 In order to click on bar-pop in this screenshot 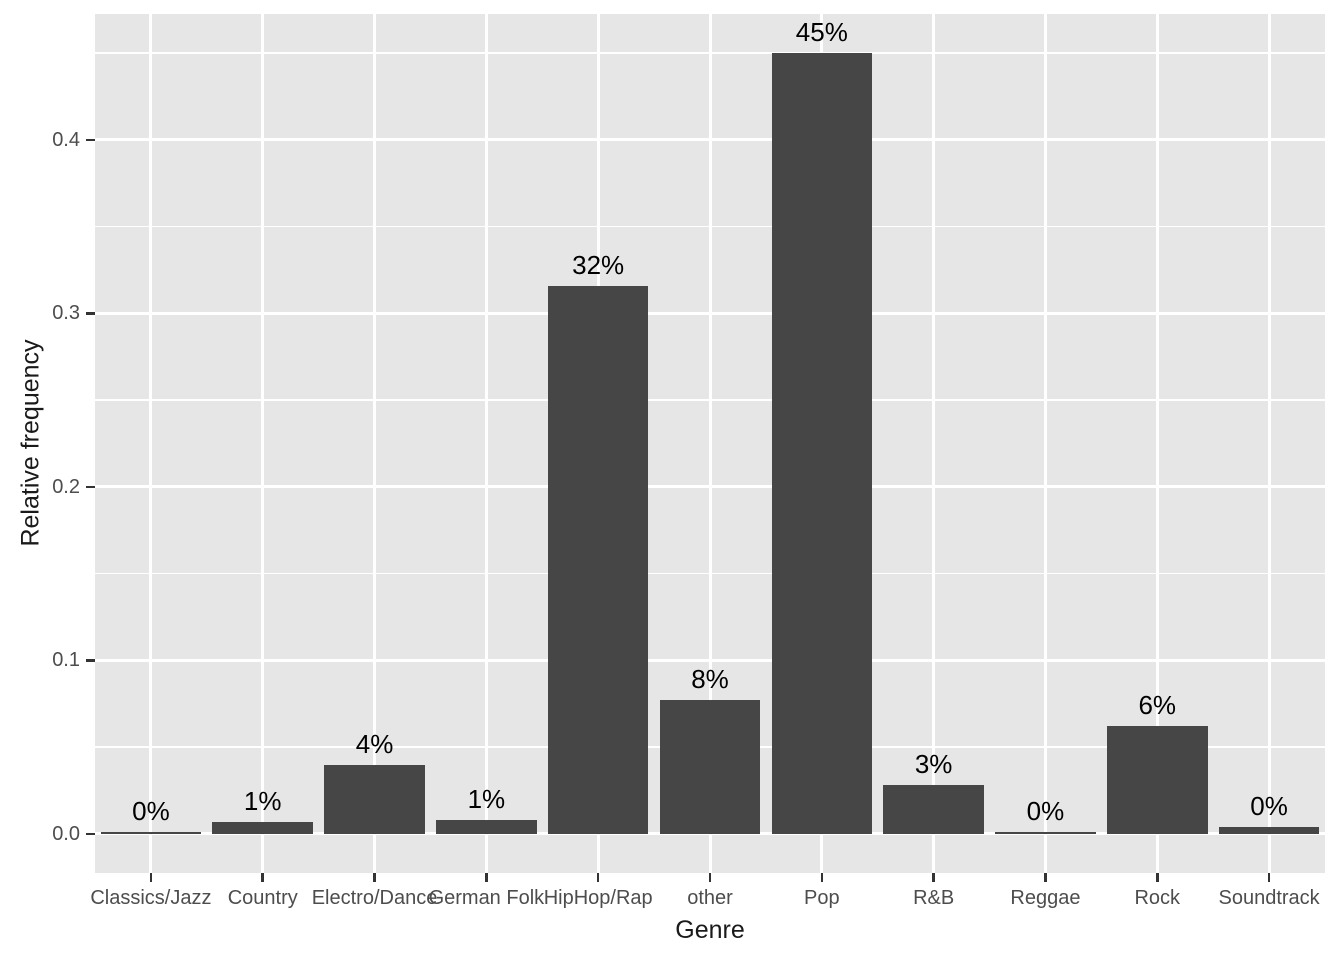, I will do `click(822, 443)`.